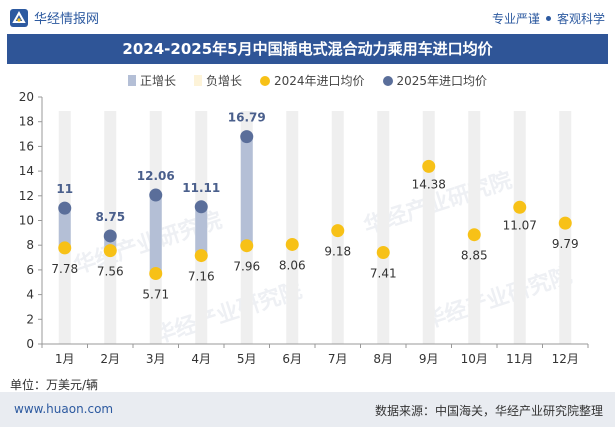 This screenshot has height=427, width=615. I want to click on y-tick-label: 6, so click(30, 270).